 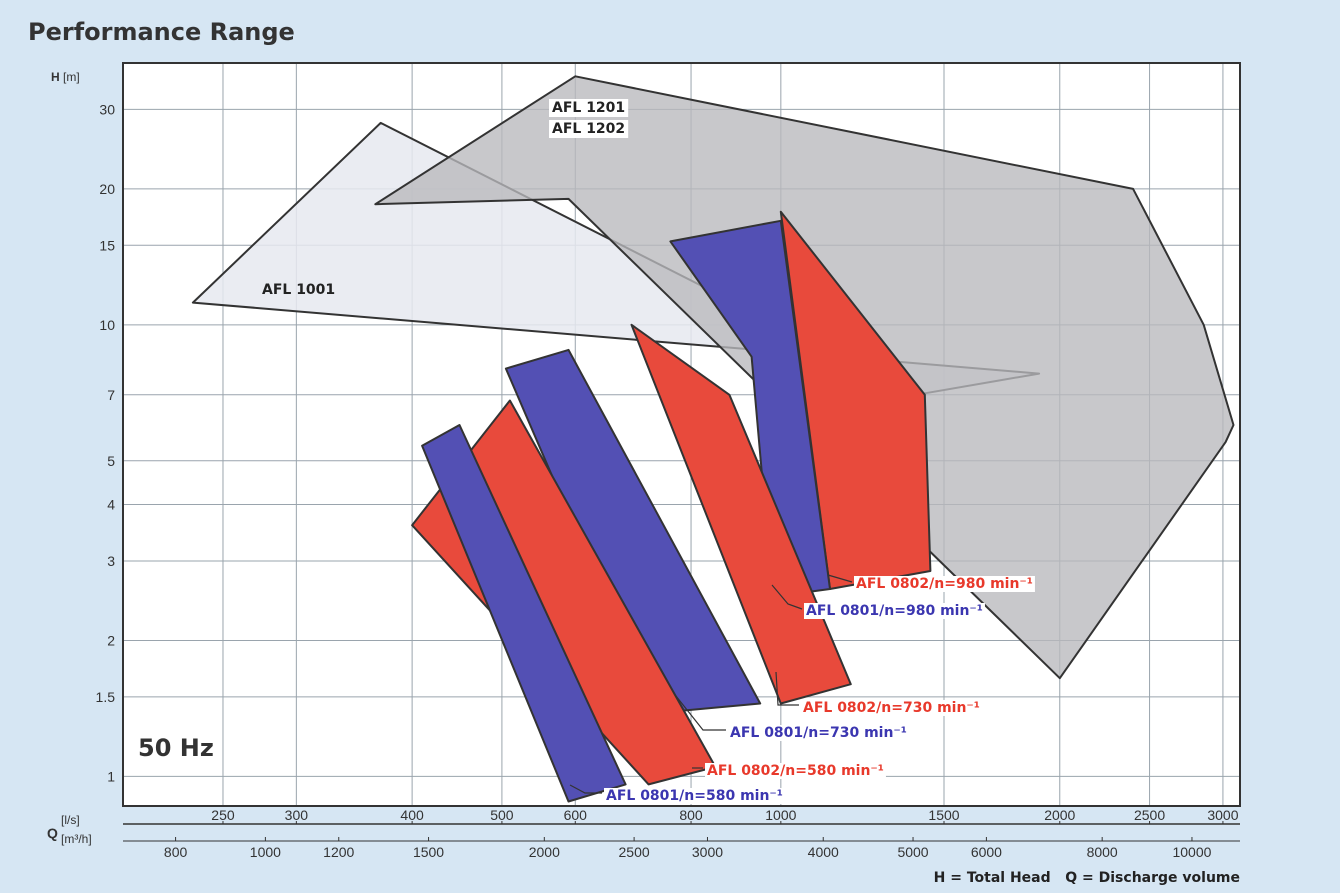 I want to click on x-tick-label-ls: 300, so click(x=297, y=815).